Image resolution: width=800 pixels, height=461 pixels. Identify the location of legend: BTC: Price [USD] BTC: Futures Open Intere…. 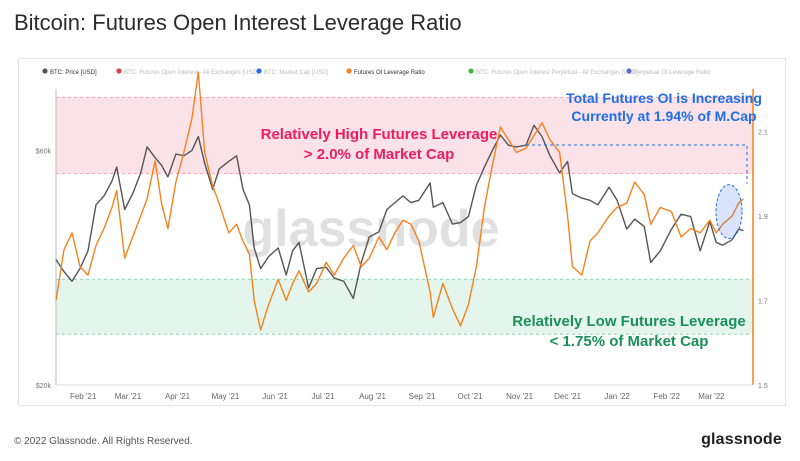
(376, 72).